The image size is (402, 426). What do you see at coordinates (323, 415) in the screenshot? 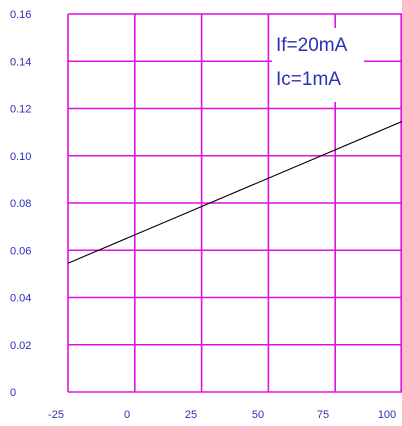
I see `x-tick-label: 75` at bounding box center [323, 415].